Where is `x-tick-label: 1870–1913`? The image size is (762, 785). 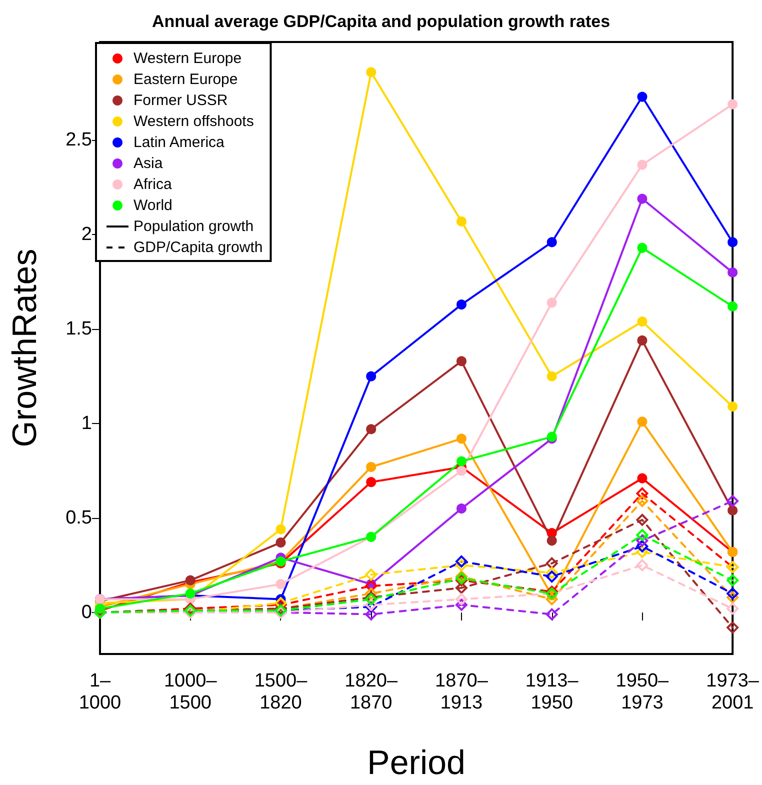
x-tick-label: 1870–1913 is located at coordinates (461, 692).